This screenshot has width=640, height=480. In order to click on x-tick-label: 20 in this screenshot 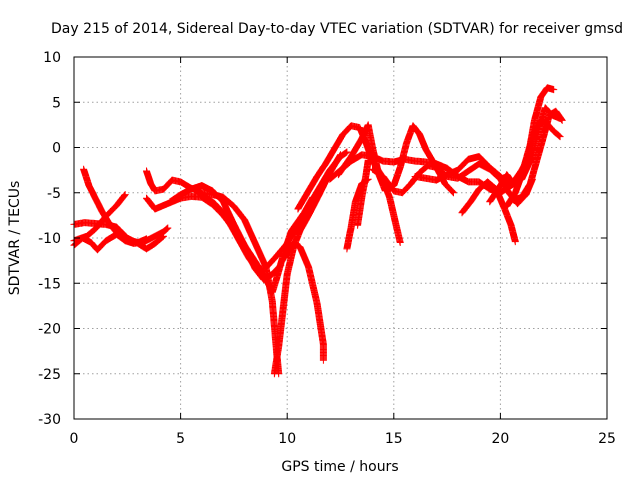, I will do `click(500, 439)`.